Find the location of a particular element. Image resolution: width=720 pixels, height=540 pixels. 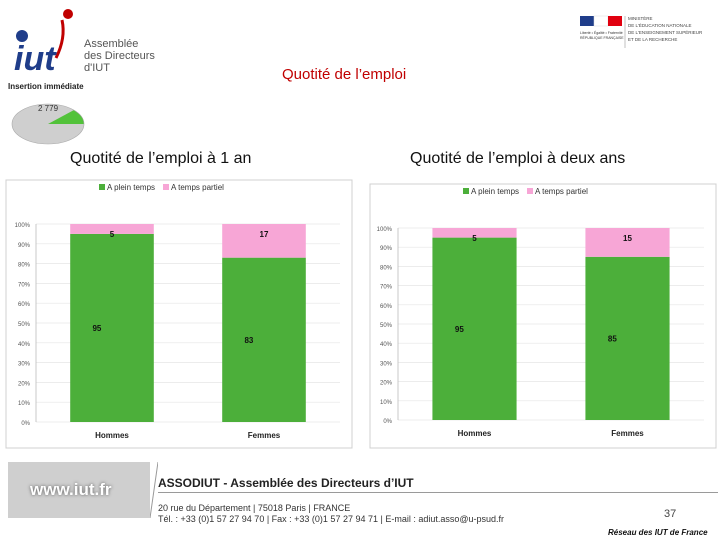

logo-subtitle: Insertion immédiate is located at coordinates (46, 86).